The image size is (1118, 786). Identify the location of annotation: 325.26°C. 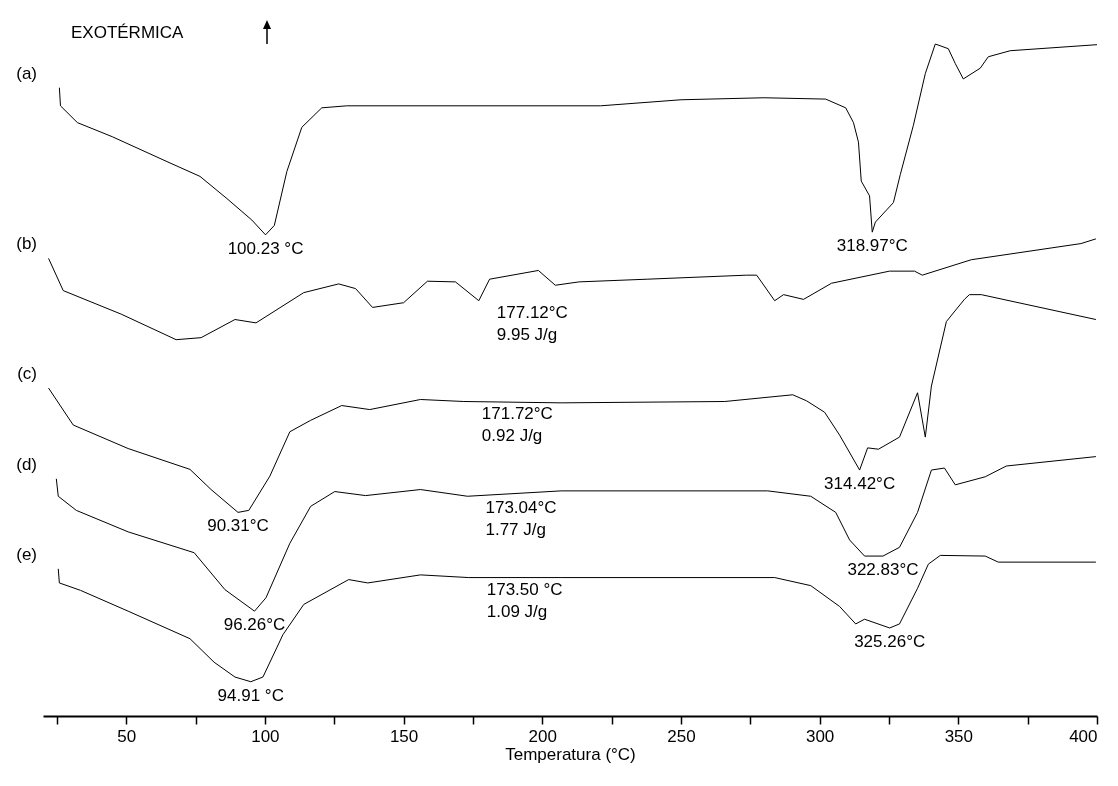
(890, 641).